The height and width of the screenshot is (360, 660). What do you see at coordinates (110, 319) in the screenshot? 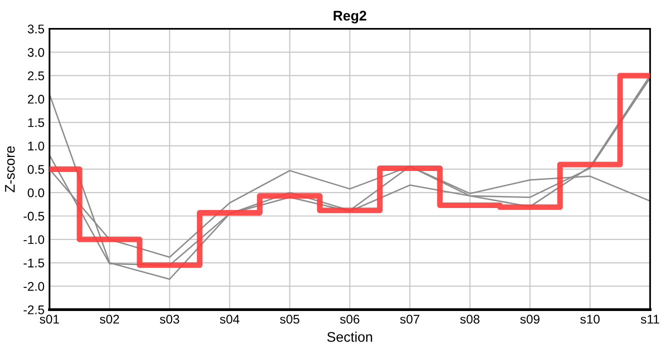
I see `x-tick-label: s02` at bounding box center [110, 319].